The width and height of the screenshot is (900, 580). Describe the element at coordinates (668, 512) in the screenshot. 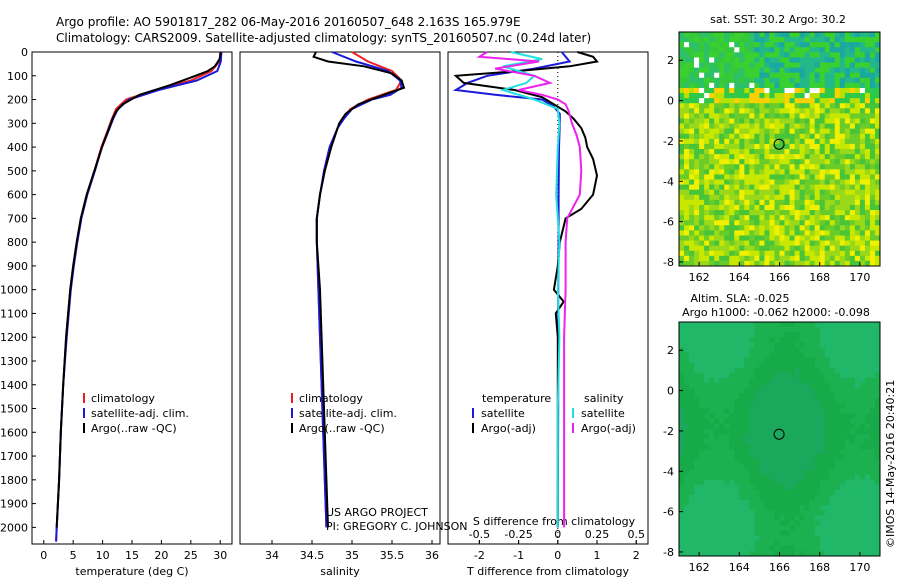

I see `map-ytick-label: -6` at that location.